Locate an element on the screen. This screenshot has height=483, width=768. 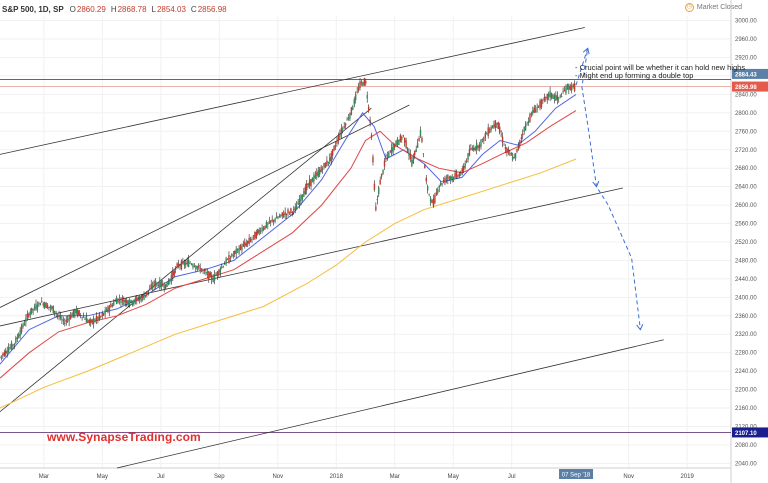
low-label: L is located at coordinates (153, 9).